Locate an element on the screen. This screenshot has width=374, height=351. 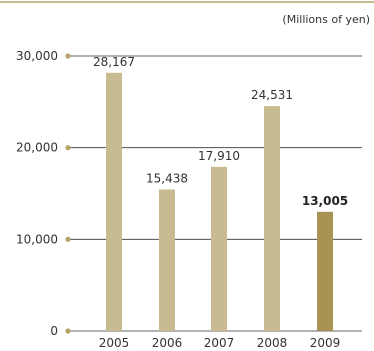
category-label-2006: 2006 is located at coordinates (167, 343).